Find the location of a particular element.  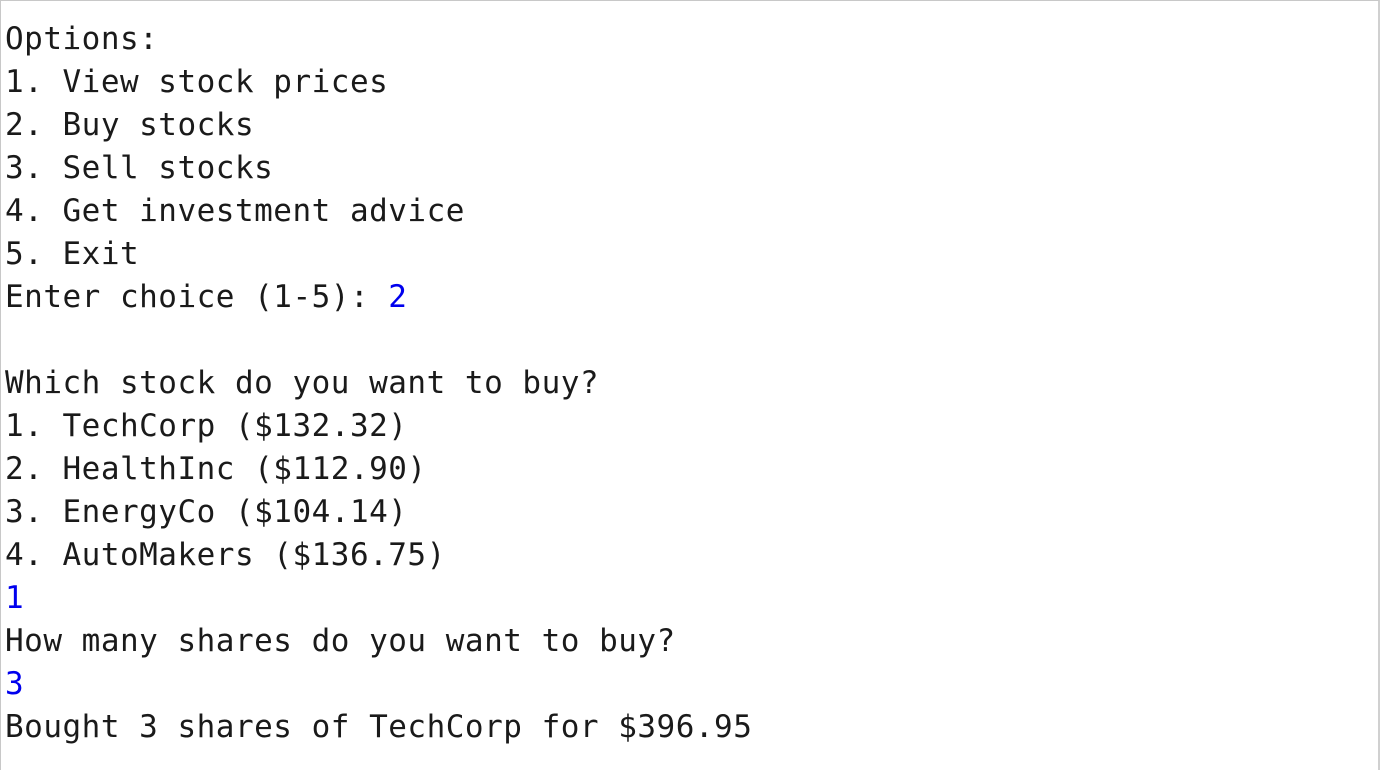

menu-header: Options: is located at coordinates (82, 39).